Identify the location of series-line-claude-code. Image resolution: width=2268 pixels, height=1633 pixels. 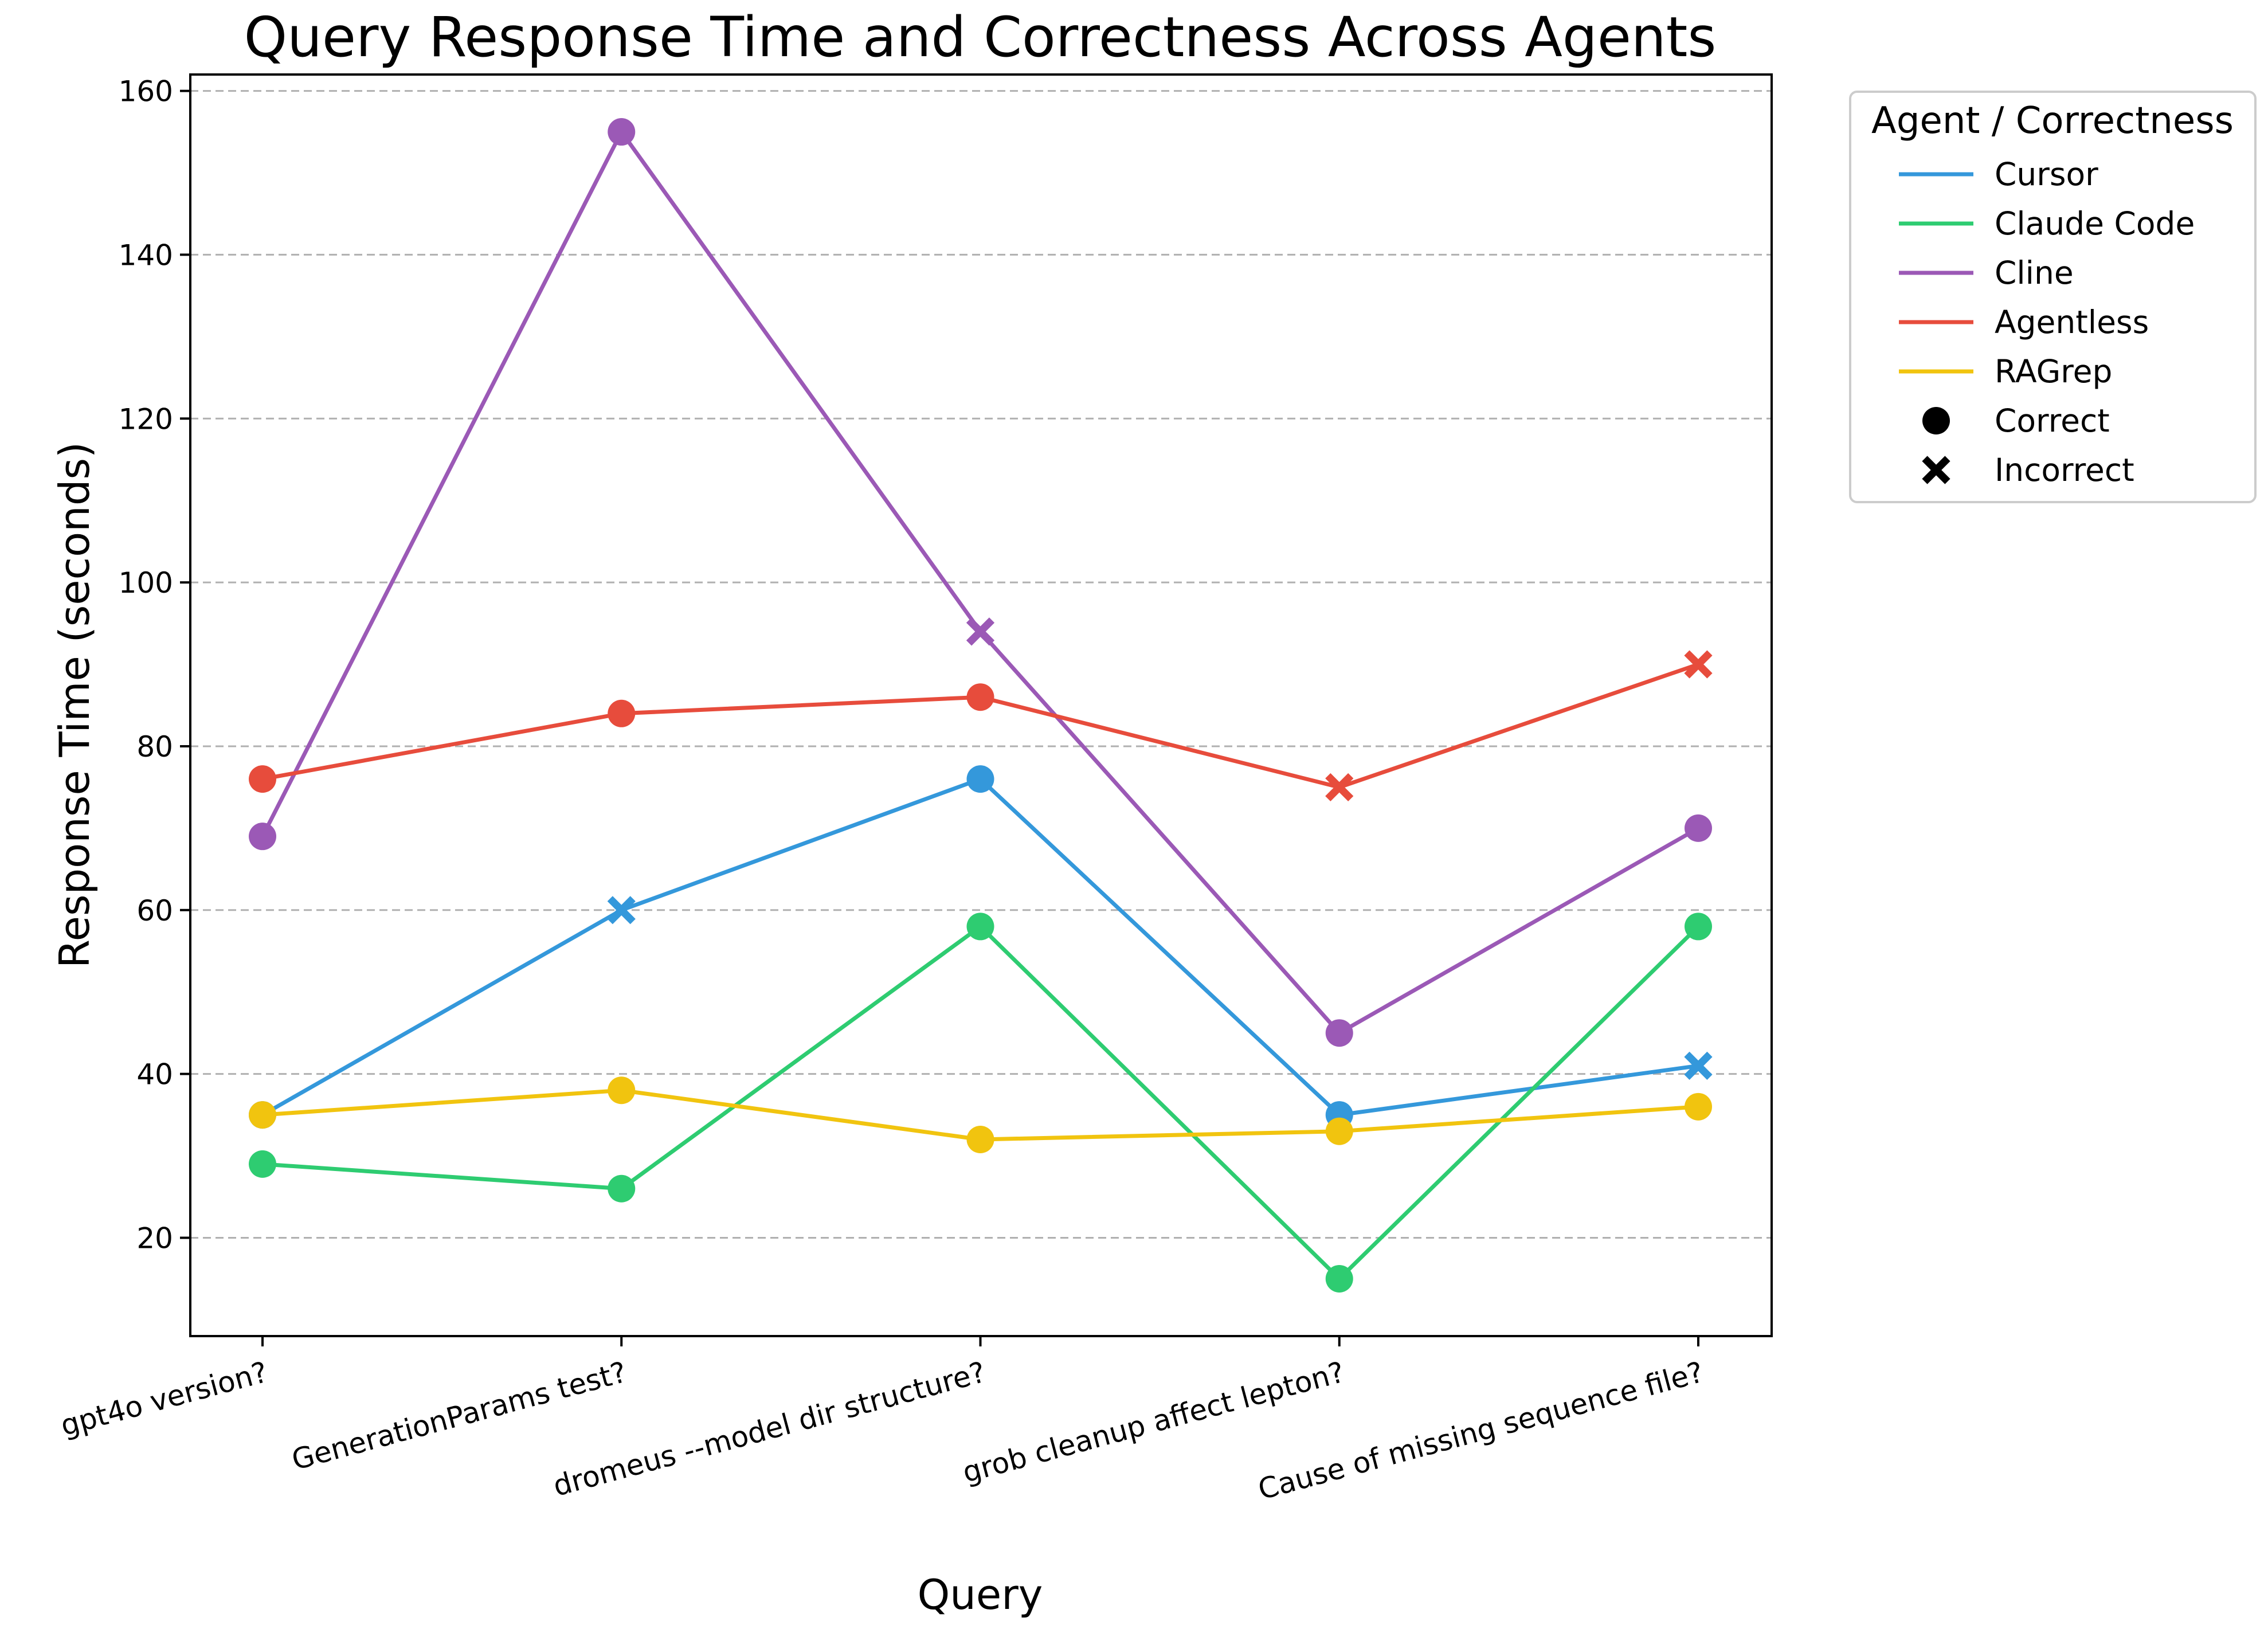
(980, 1102).